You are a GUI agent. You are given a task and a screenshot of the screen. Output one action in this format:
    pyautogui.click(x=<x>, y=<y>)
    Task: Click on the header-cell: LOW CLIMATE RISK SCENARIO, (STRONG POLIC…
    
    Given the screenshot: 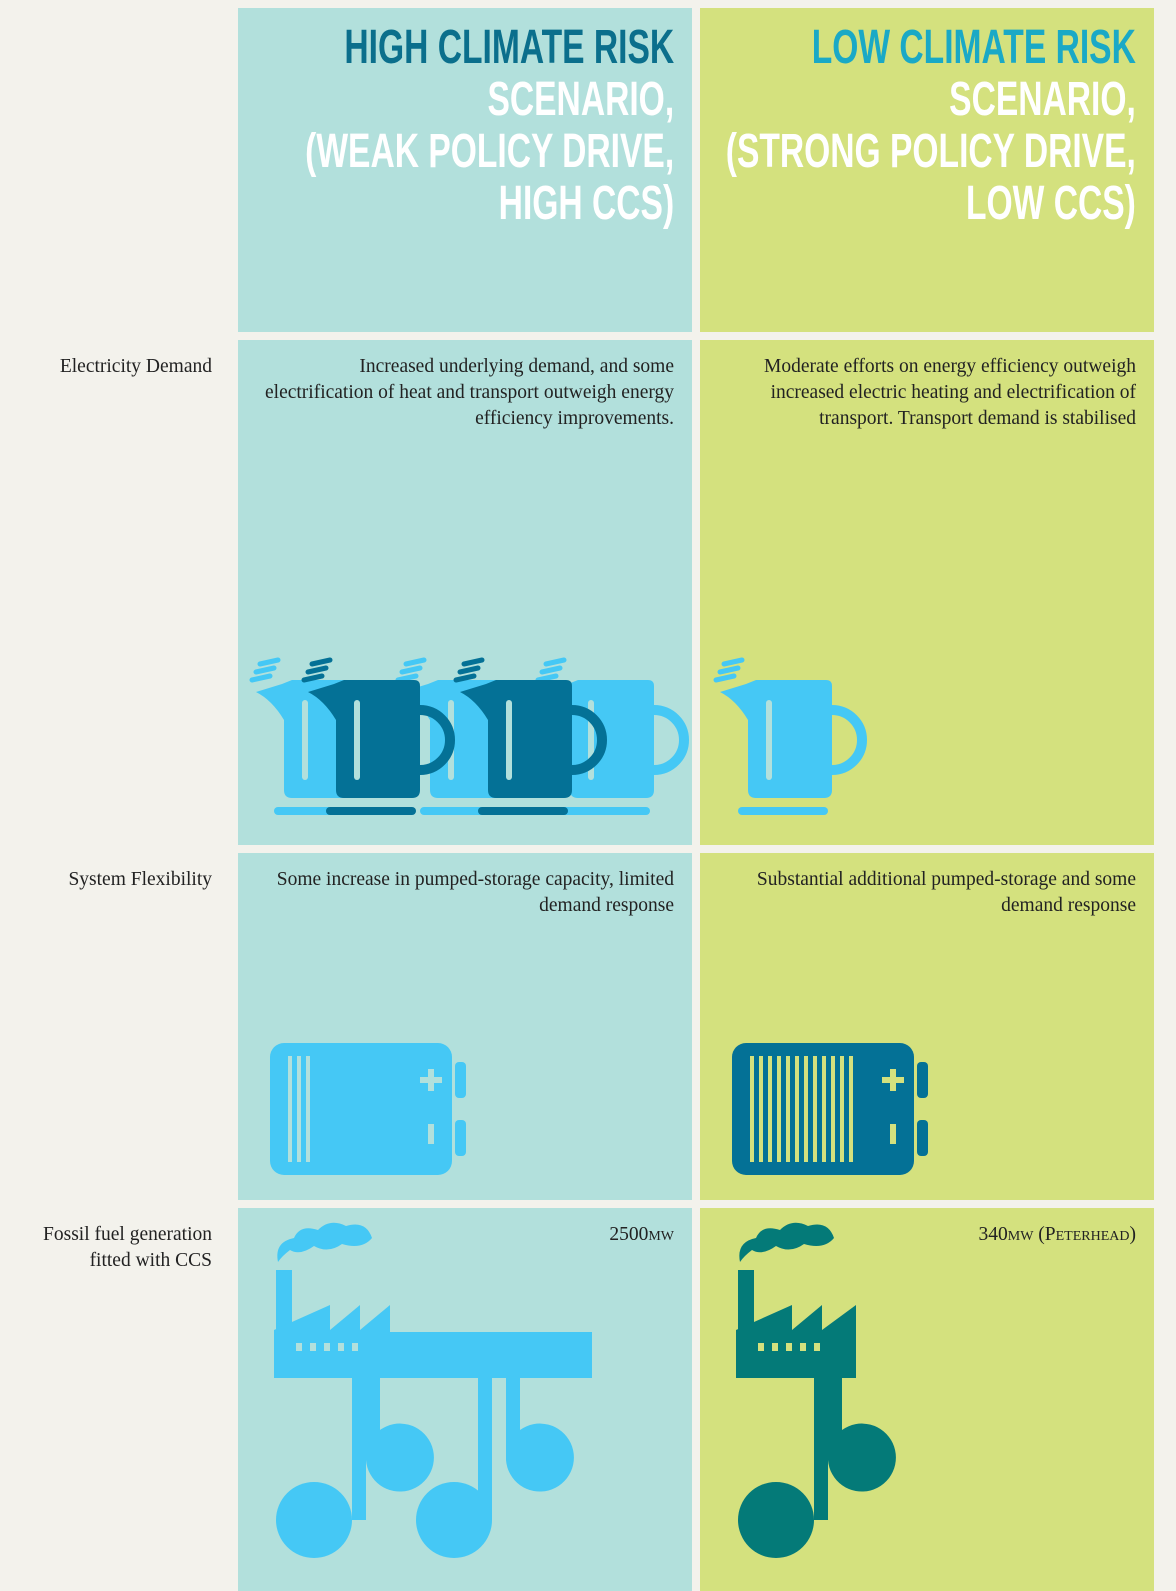 What is the action you would take?
    pyautogui.click(x=927, y=170)
    